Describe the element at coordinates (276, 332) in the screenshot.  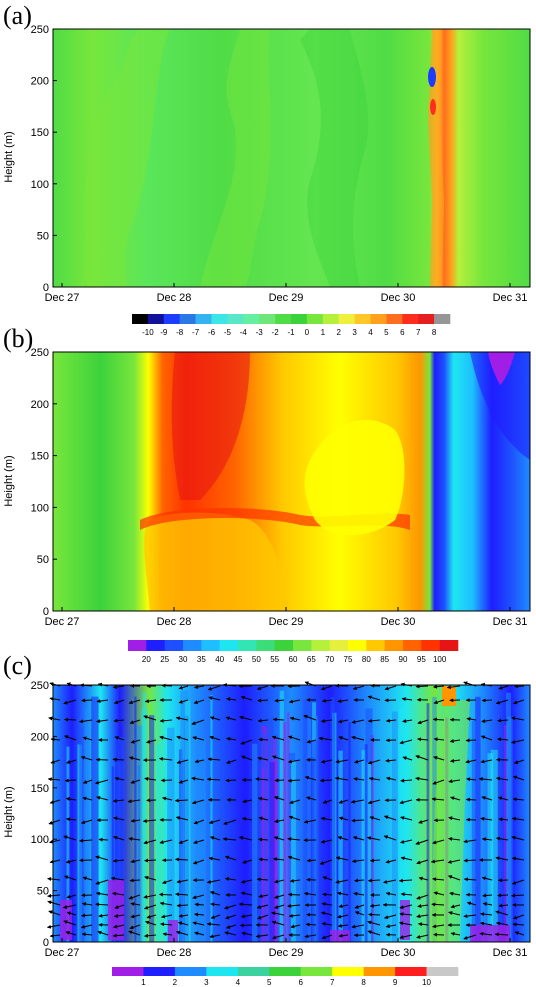
I see `colorbar-tick-label: -2` at that location.